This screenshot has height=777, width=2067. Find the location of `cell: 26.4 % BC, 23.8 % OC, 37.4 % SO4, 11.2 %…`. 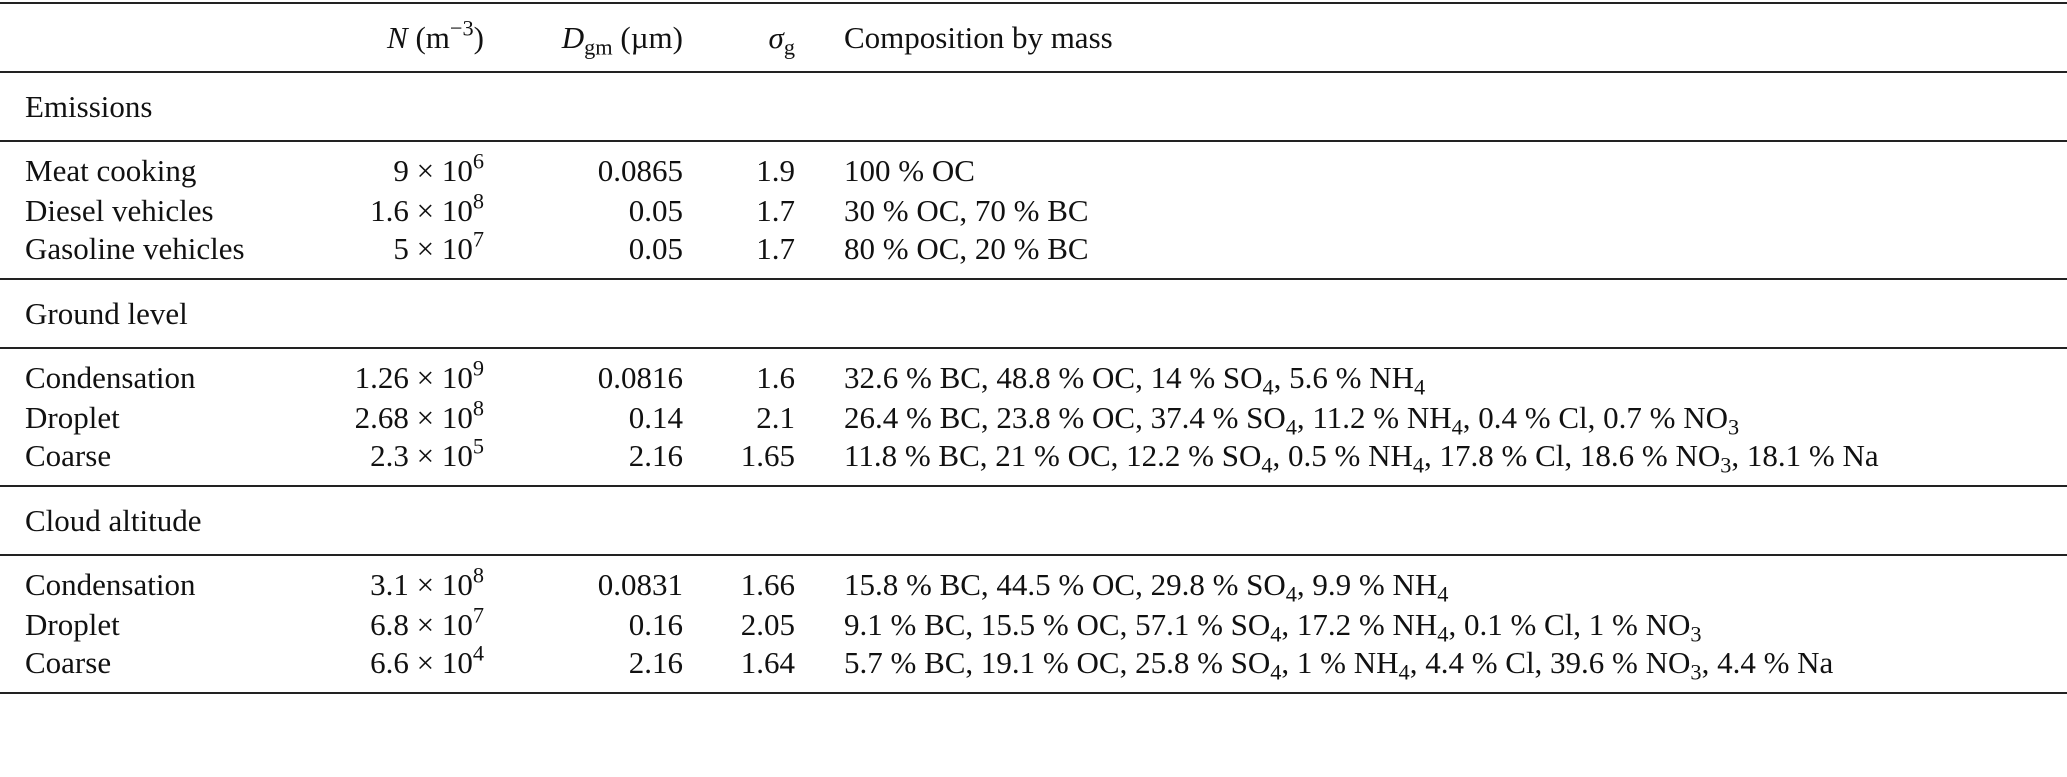

cell: 26.4 % BC, 23.8 % OC, 37.4 % SO4, 11.2 %… is located at coordinates (1431, 417).